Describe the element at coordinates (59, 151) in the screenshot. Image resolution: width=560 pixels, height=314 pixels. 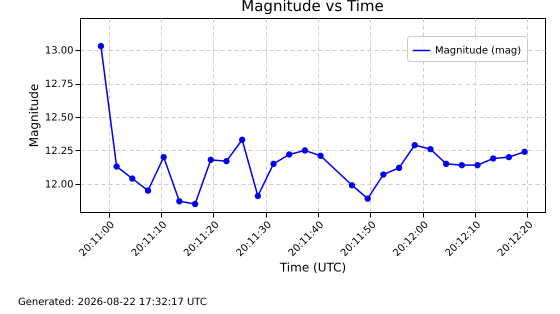
I see `y-tick-label: 12.25` at that location.